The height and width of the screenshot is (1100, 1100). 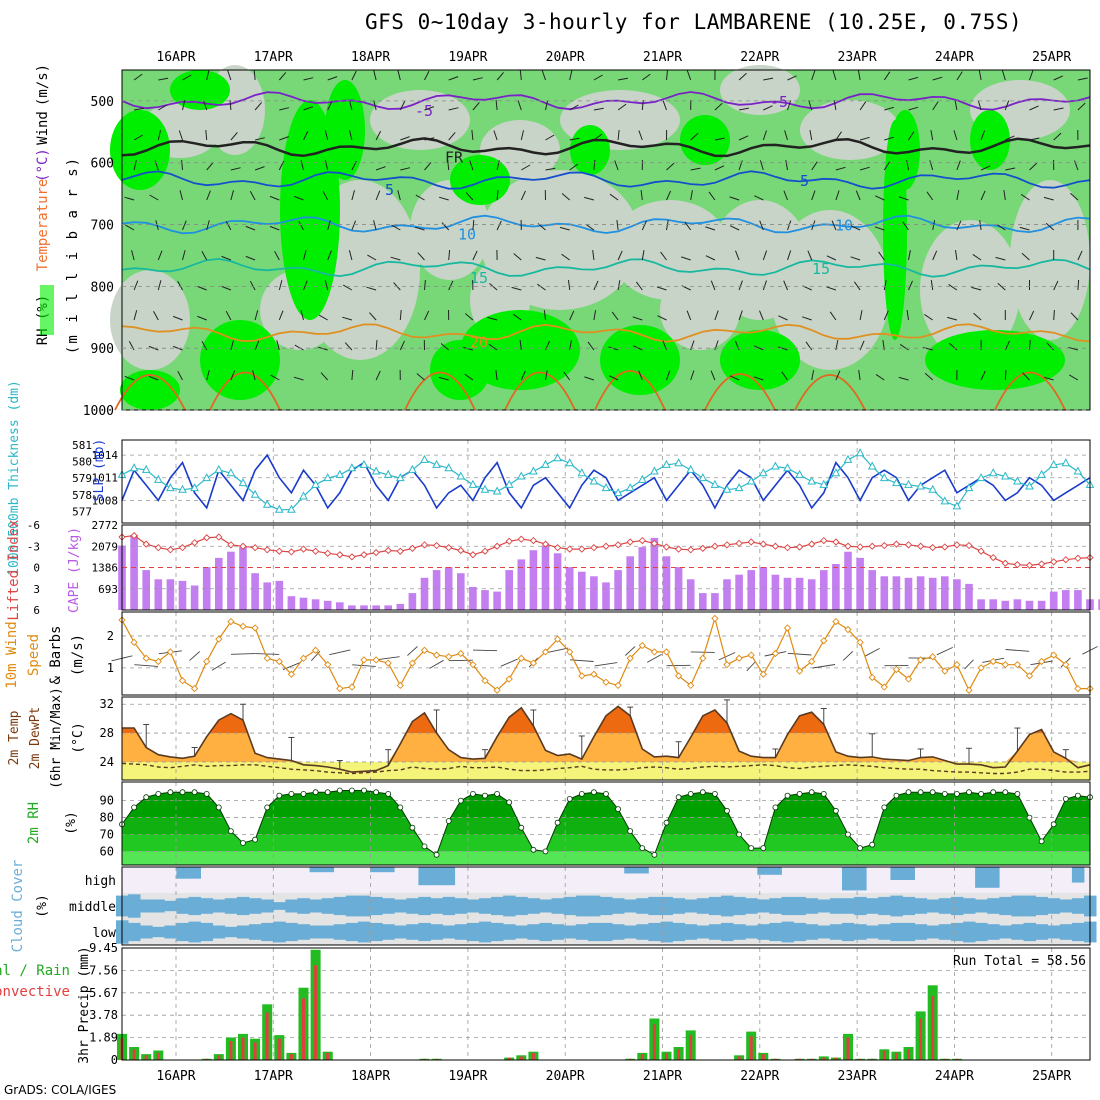 I want to click on top-day-label: 19APR, so click(x=467, y=57).